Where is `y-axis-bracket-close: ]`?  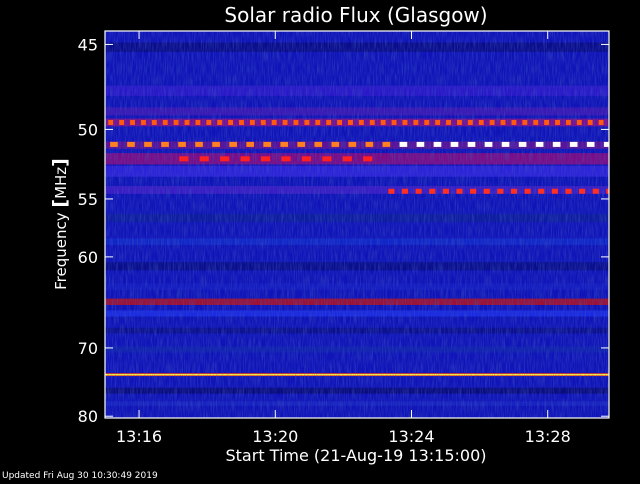 y-axis-bracket-close: ] is located at coordinates (60, 162).